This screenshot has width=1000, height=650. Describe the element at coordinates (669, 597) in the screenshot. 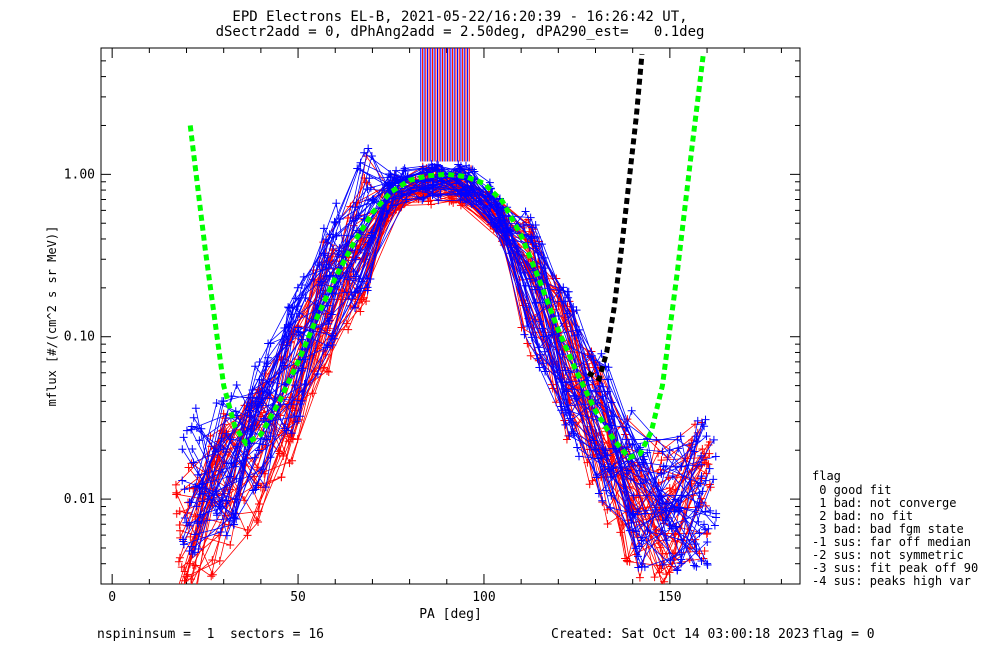

I see `x-tick-label: 150` at that location.